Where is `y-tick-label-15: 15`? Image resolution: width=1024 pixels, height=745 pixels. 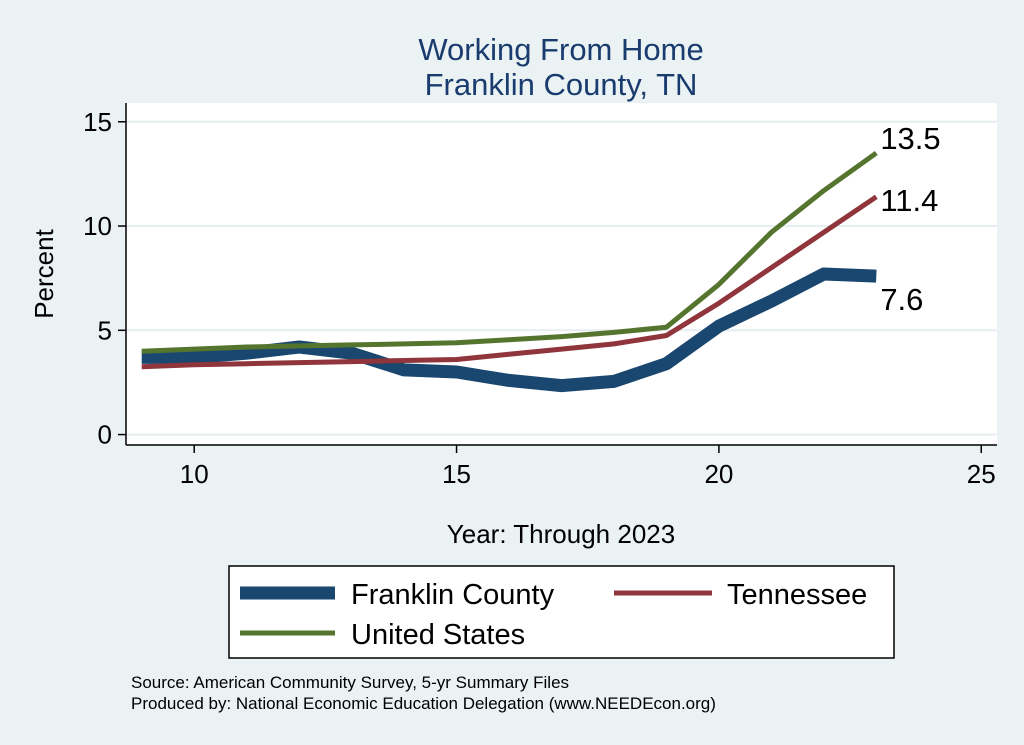
y-tick-label-15: 15 is located at coordinates (97, 122).